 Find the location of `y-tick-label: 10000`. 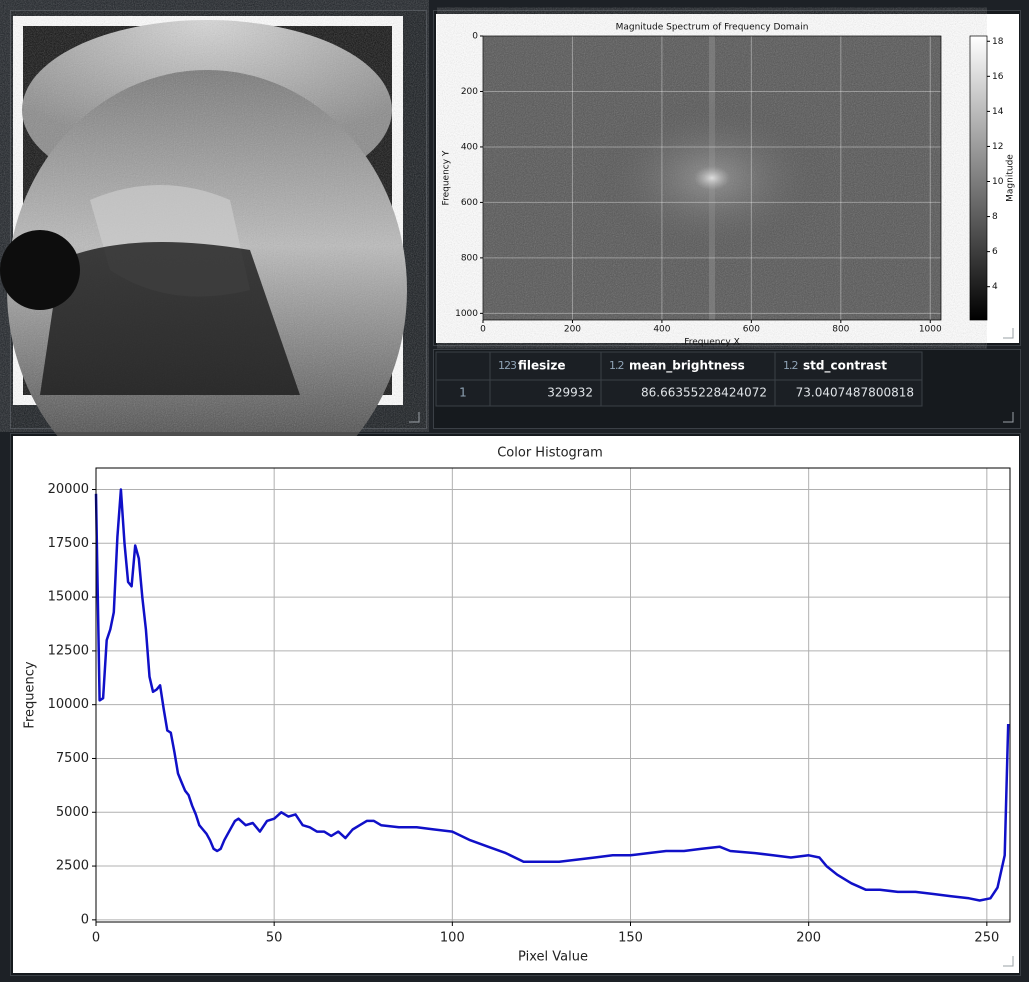

y-tick-label: 10000 is located at coordinates (68, 704).